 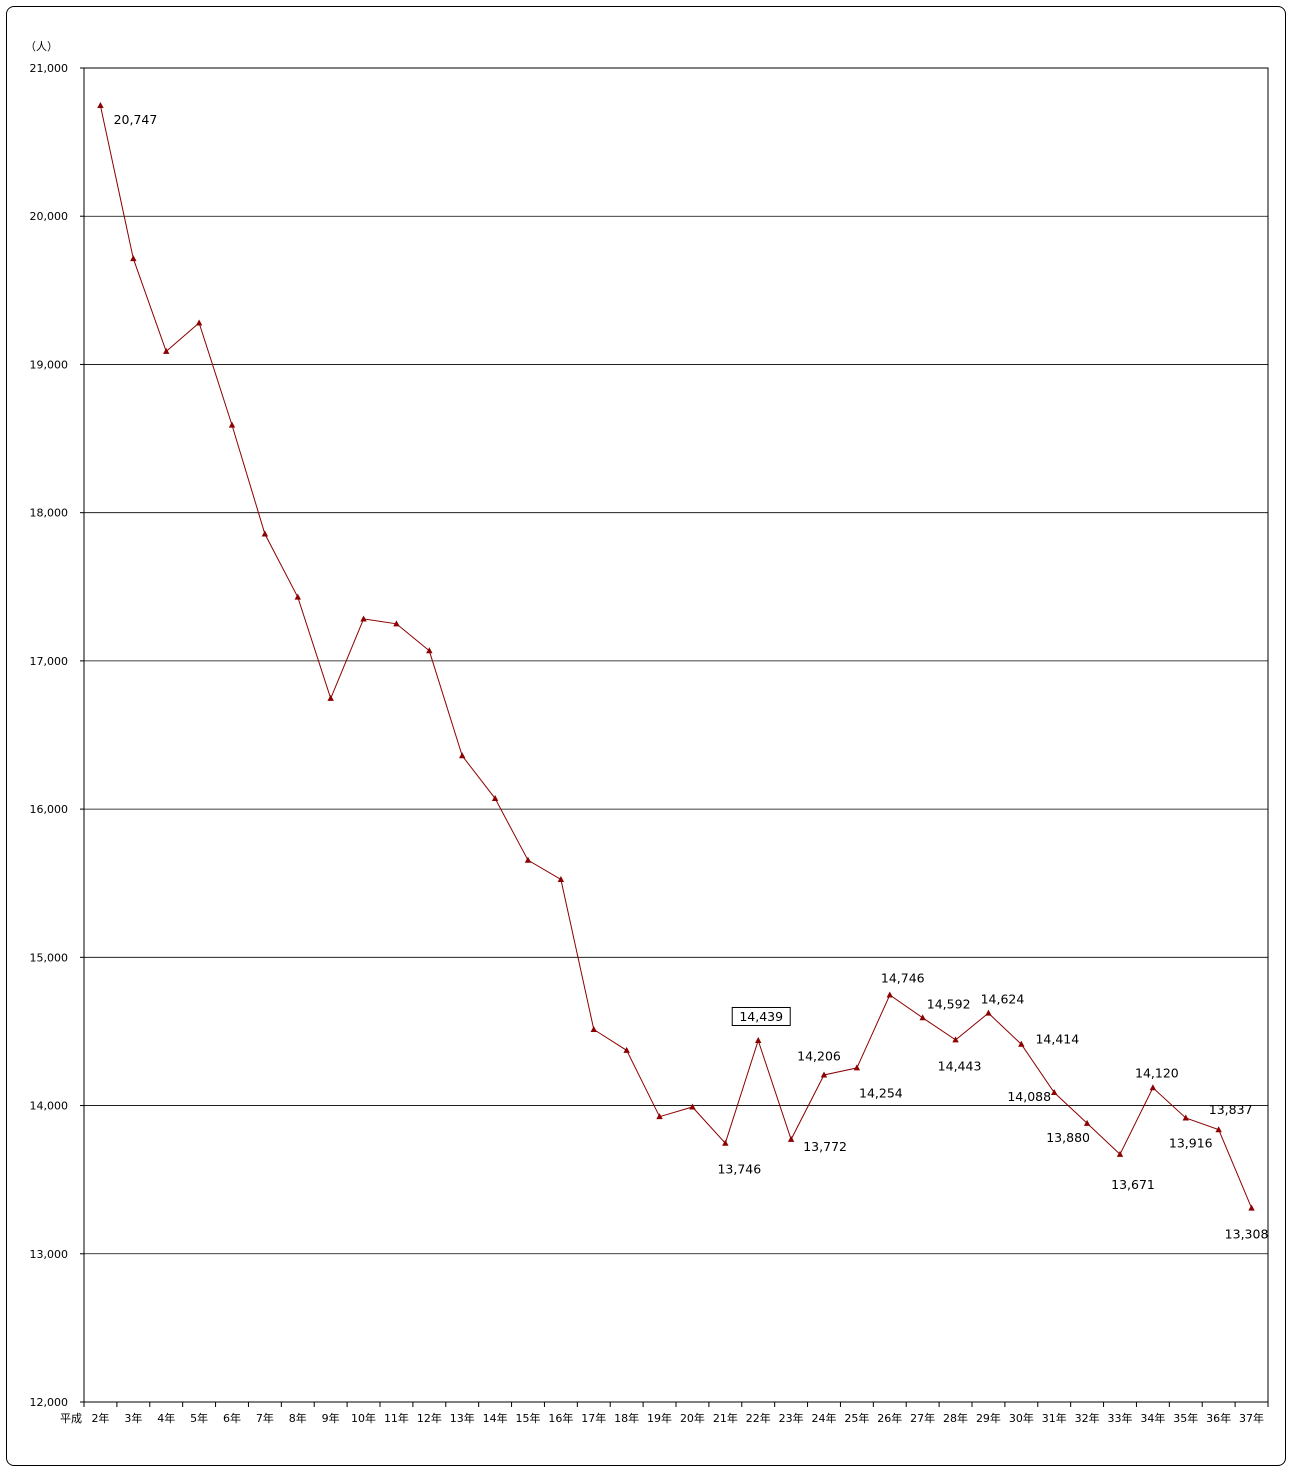 What do you see at coordinates (1120, 1418) in the screenshot?
I see `x-tick-label: 33年` at bounding box center [1120, 1418].